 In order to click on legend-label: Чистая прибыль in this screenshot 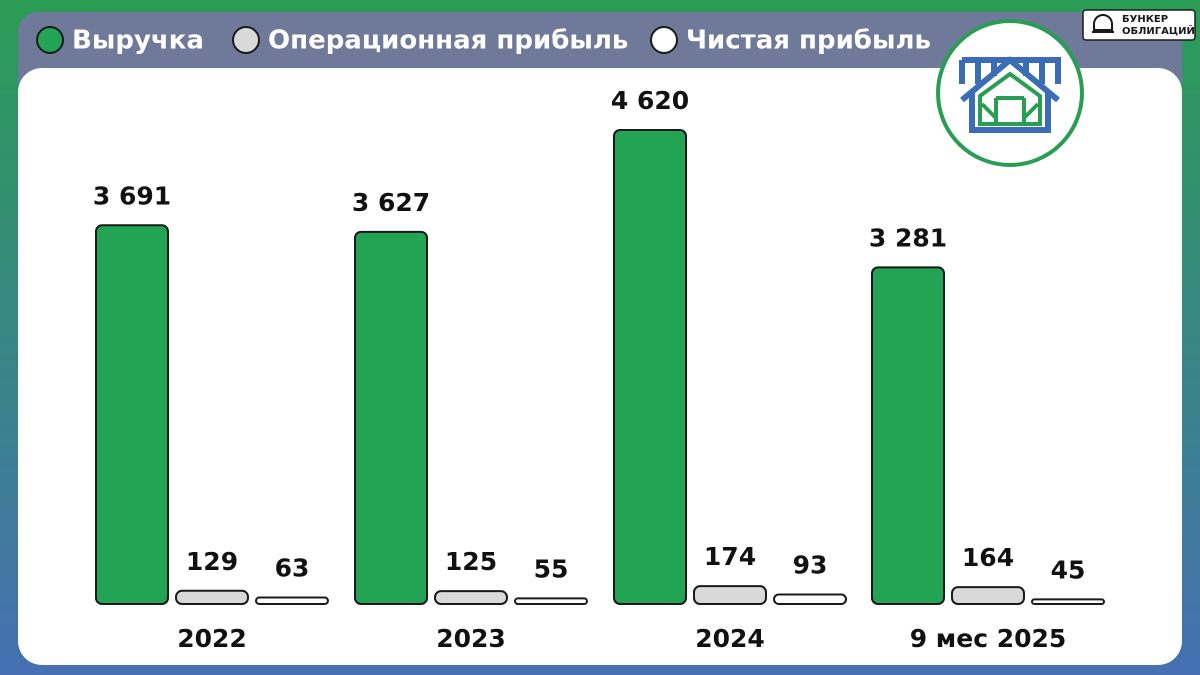, I will do `click(808, 41)`.